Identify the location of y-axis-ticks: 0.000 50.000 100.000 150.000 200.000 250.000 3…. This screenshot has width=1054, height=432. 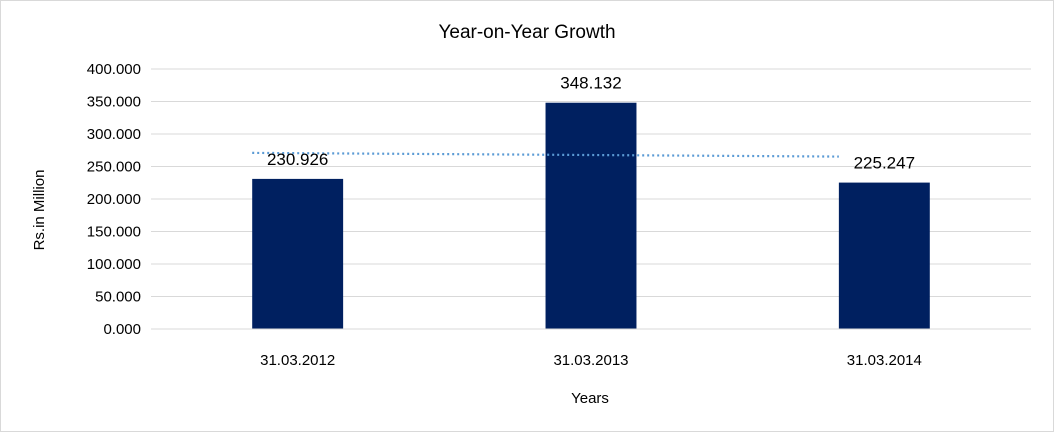
(114, 199).